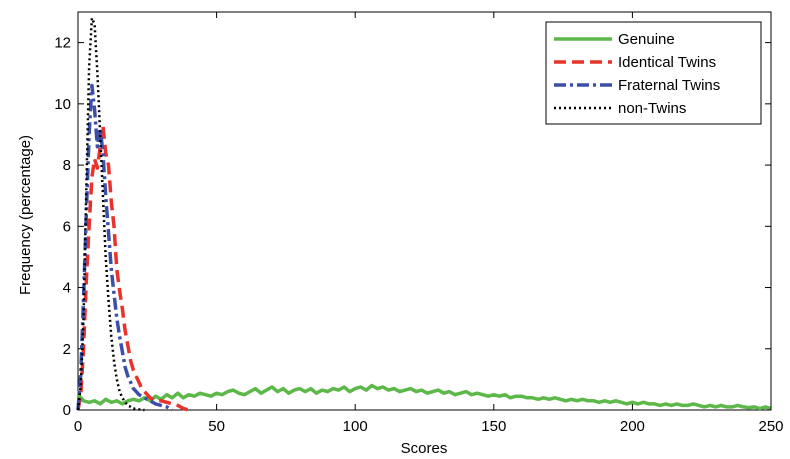 This screenshot has height=459, width=790. I want to click on x-tick-label: 50, so click(216, 426).